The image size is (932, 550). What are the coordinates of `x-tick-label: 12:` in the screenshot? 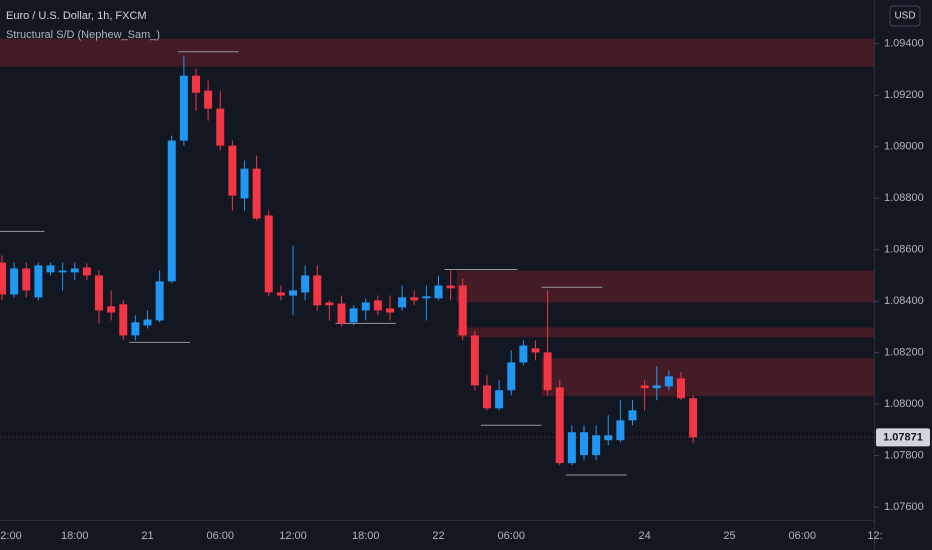 It's located at (874, 536).